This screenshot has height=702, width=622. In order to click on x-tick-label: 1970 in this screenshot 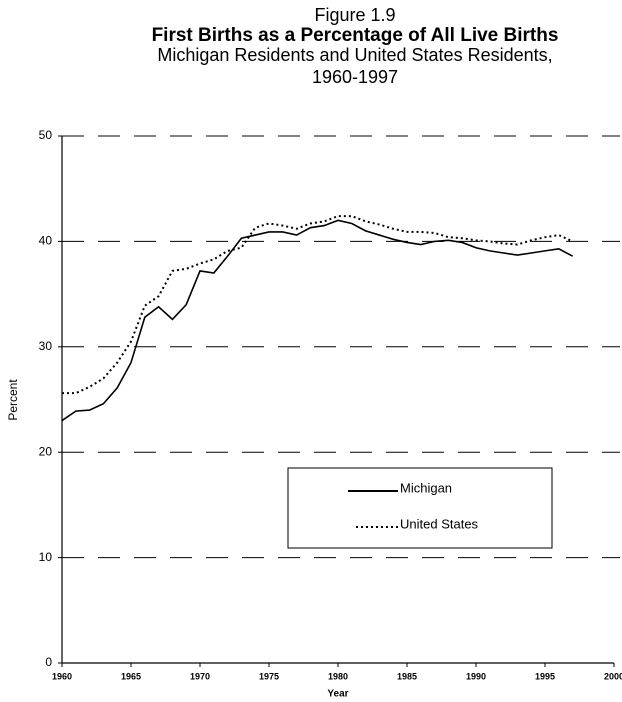, I will do `click(200, 676)`.